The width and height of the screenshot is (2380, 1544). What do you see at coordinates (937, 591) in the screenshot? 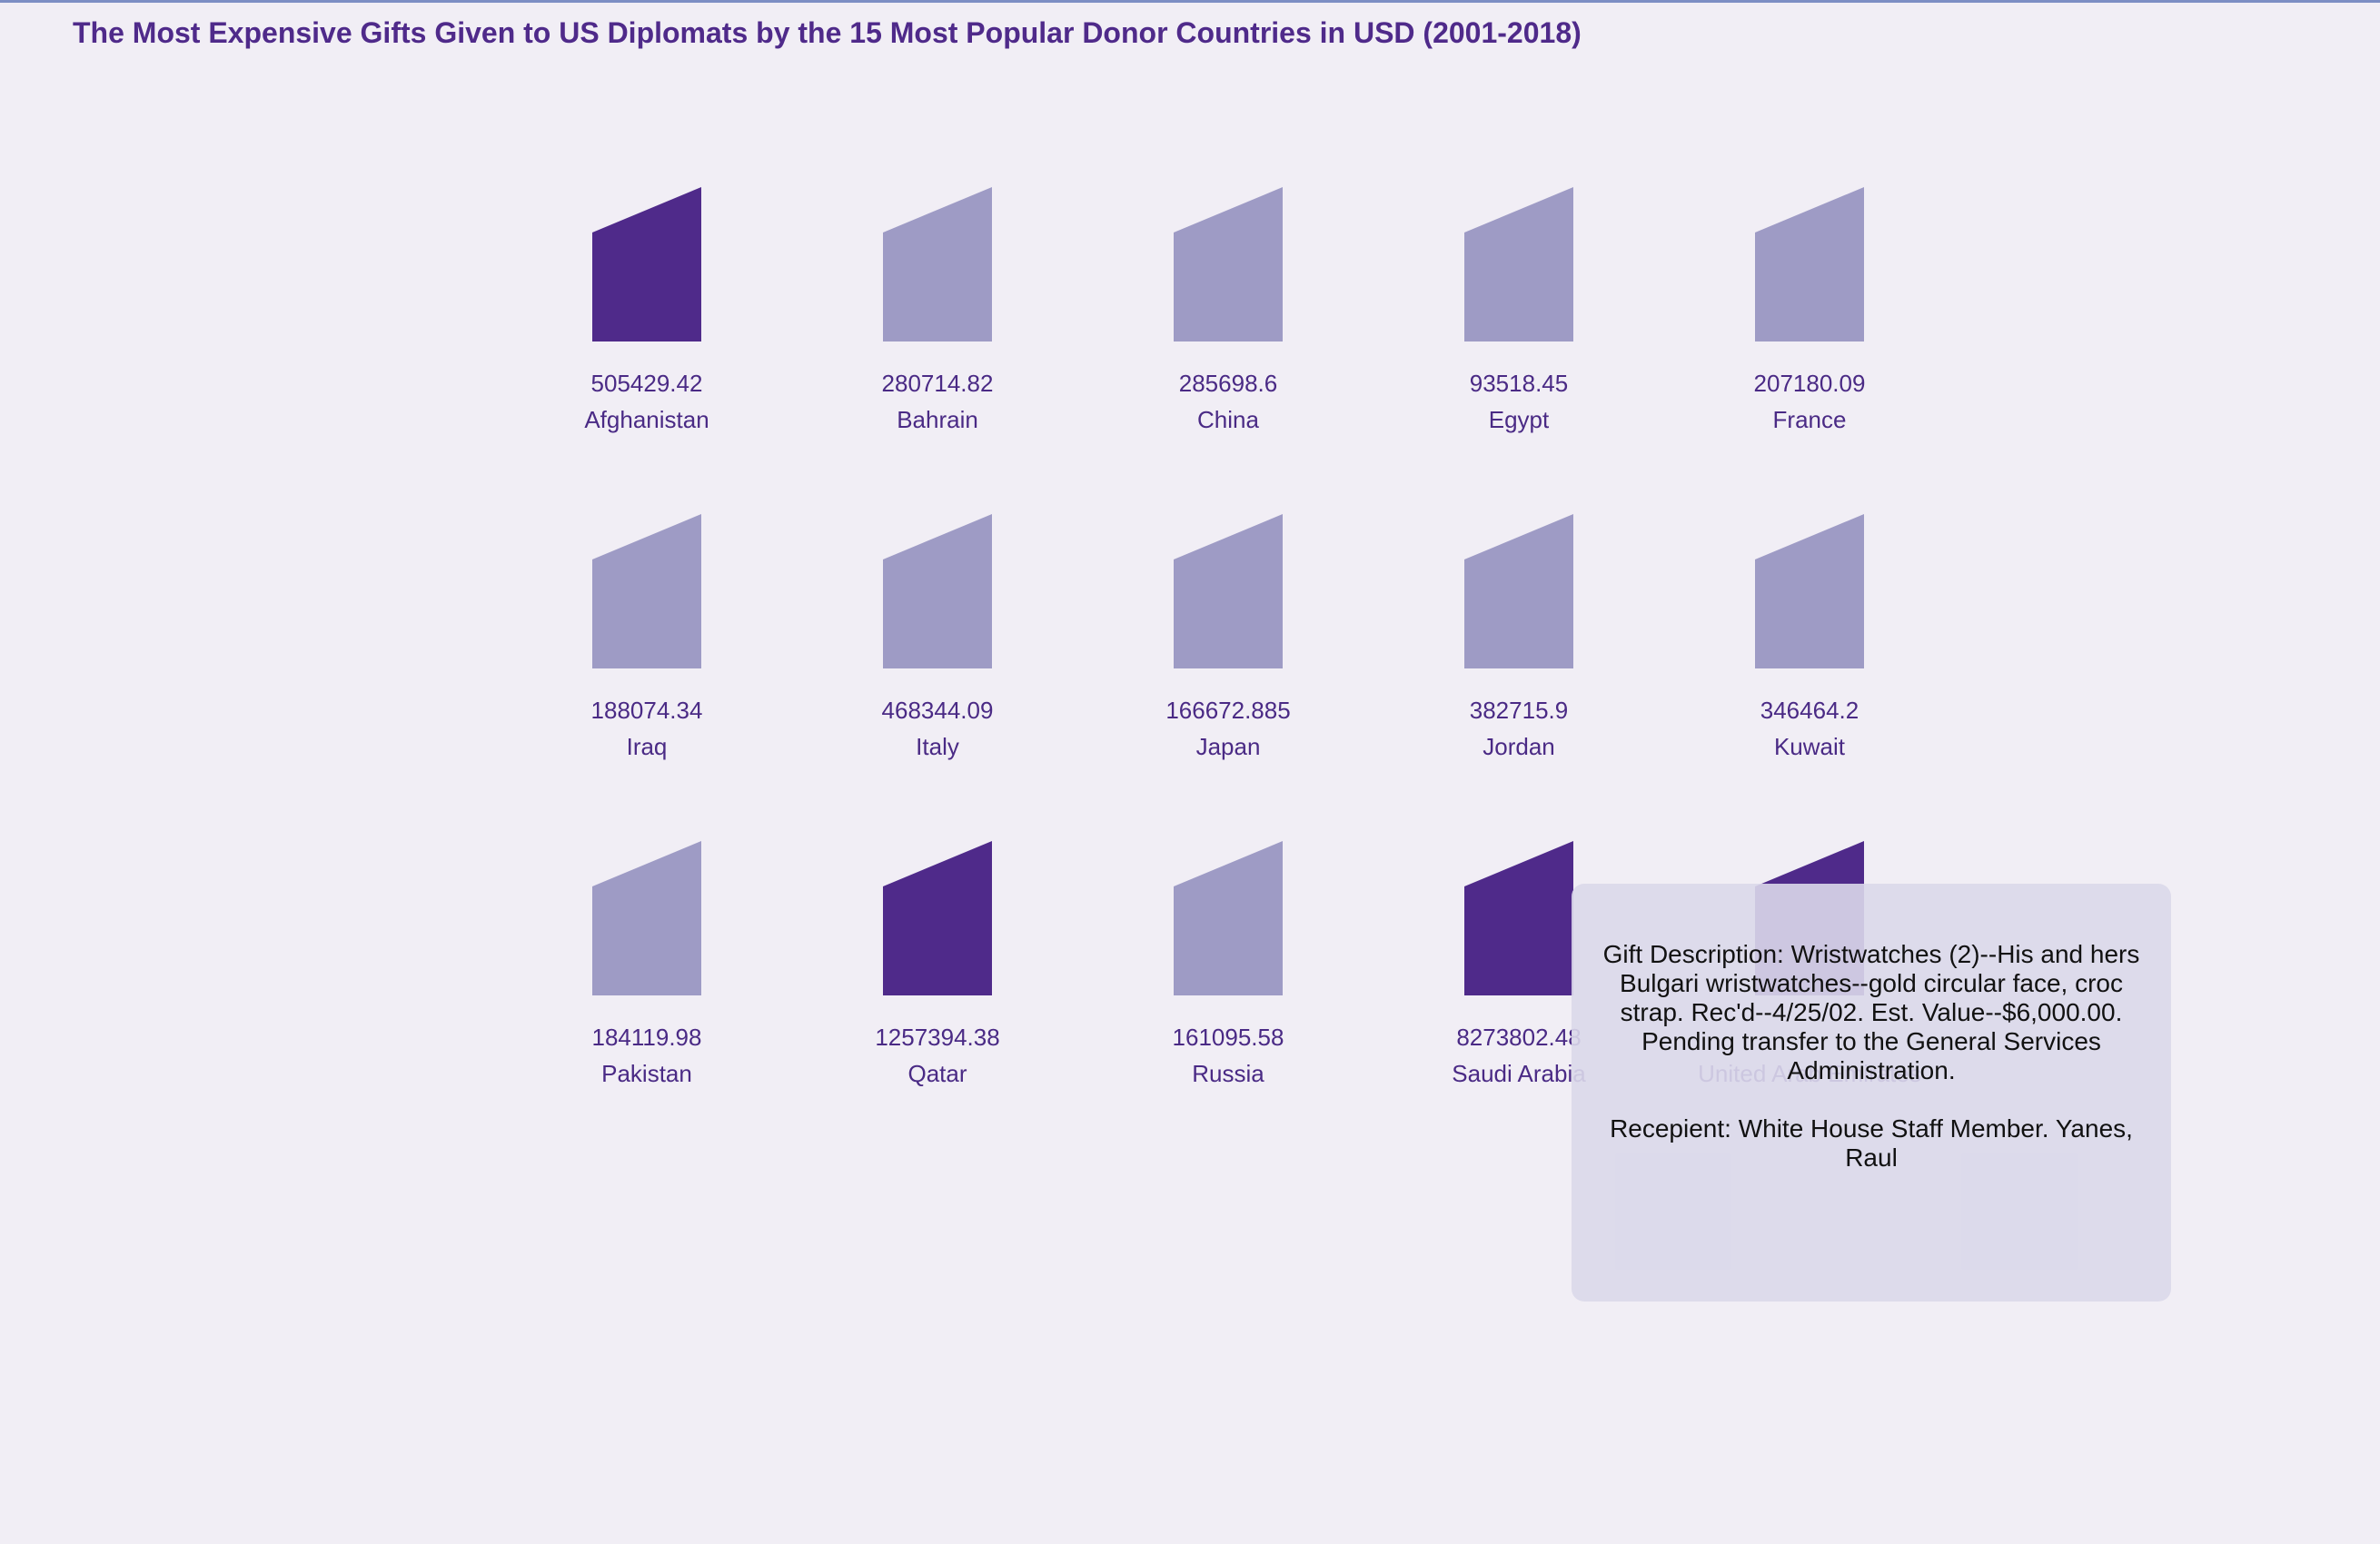
I see `gift-icon-italy` at bounding box center [937, 591].